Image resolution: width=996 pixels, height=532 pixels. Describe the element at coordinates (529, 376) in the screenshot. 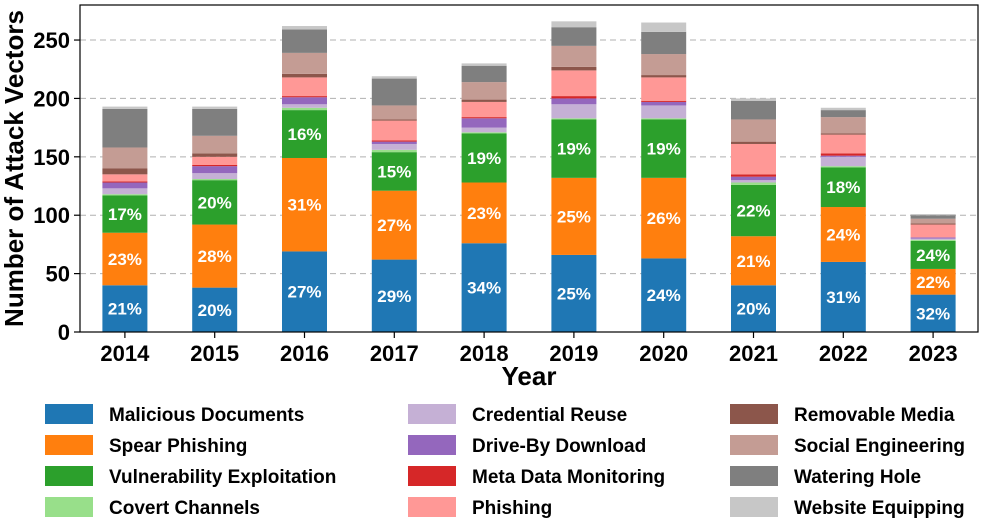

I see `x-axis-label: Year` at that location.